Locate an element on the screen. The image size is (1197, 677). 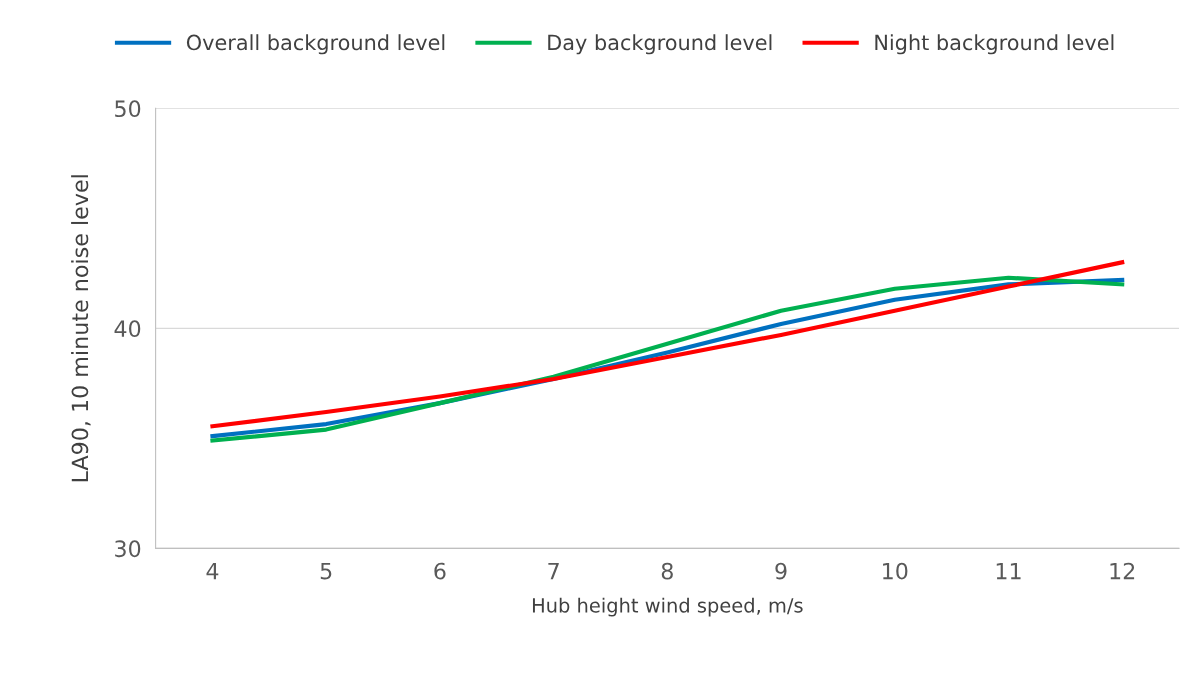
x-tick-label: 10 is located at coordinates (895, 571).